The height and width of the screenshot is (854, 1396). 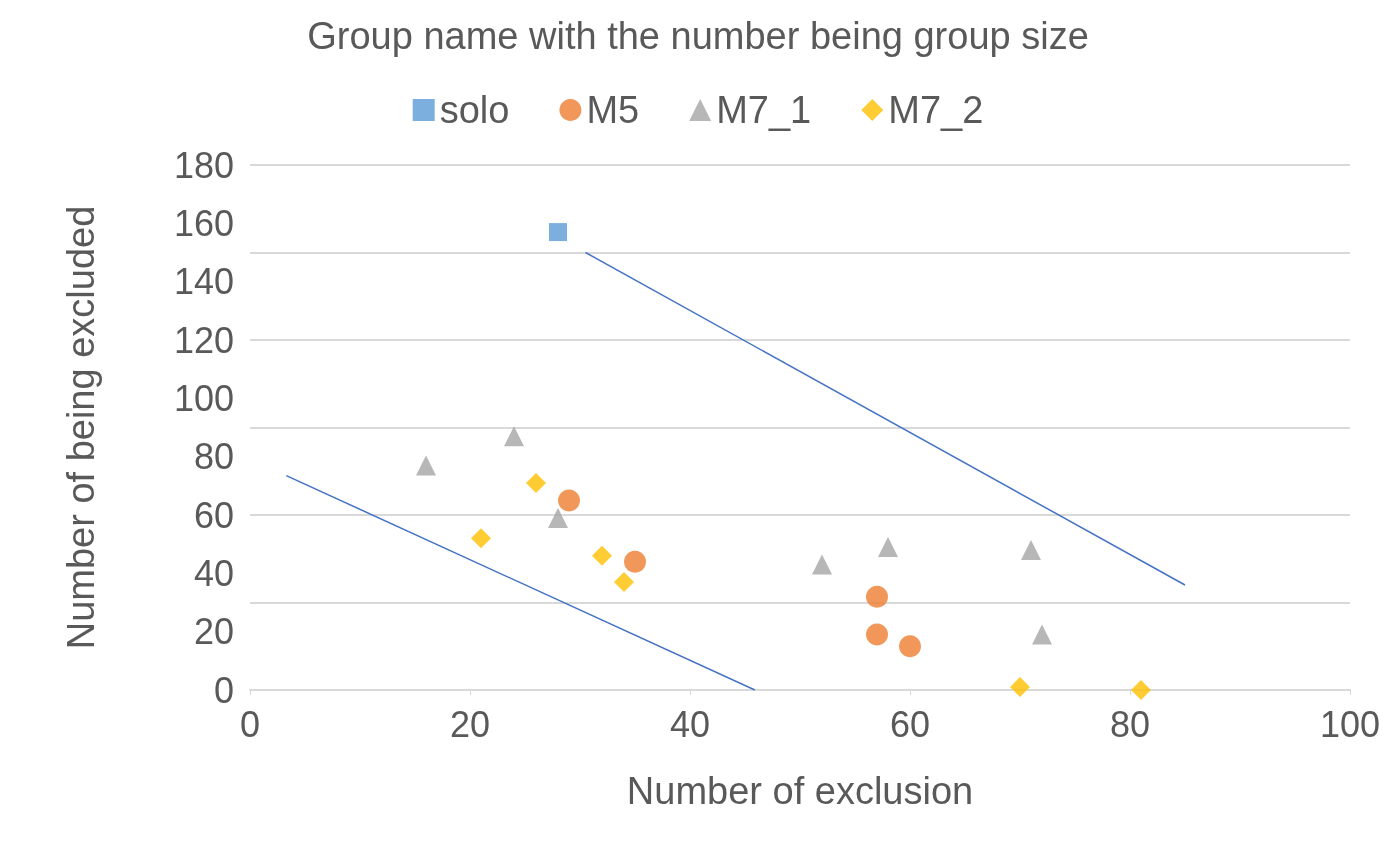 I want to click on y-tick-label: 140, so click(x=203, y=282).